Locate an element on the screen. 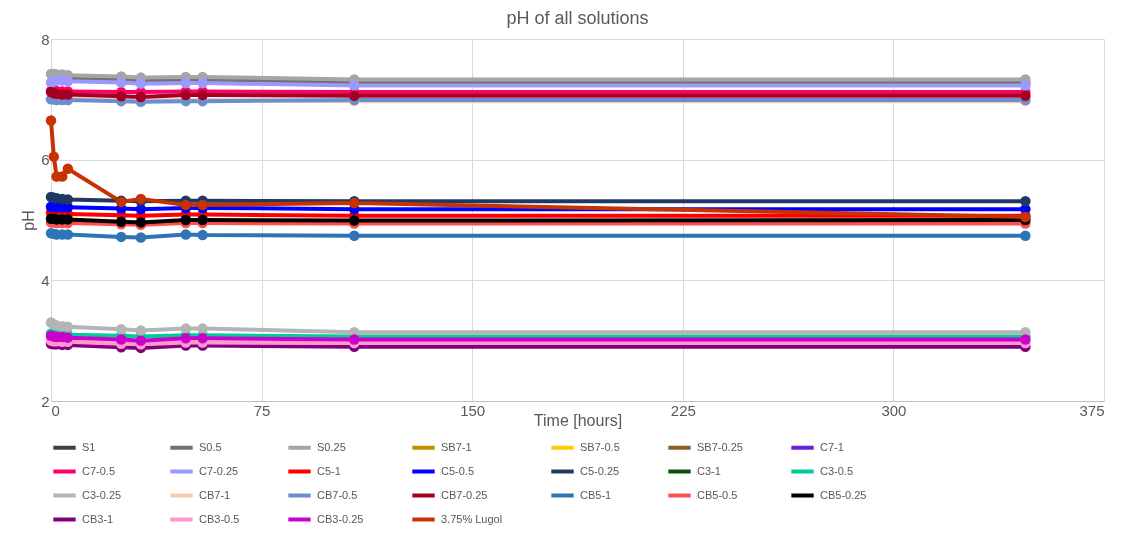  y-axis-title: pH is located at coordinates (29, 220).